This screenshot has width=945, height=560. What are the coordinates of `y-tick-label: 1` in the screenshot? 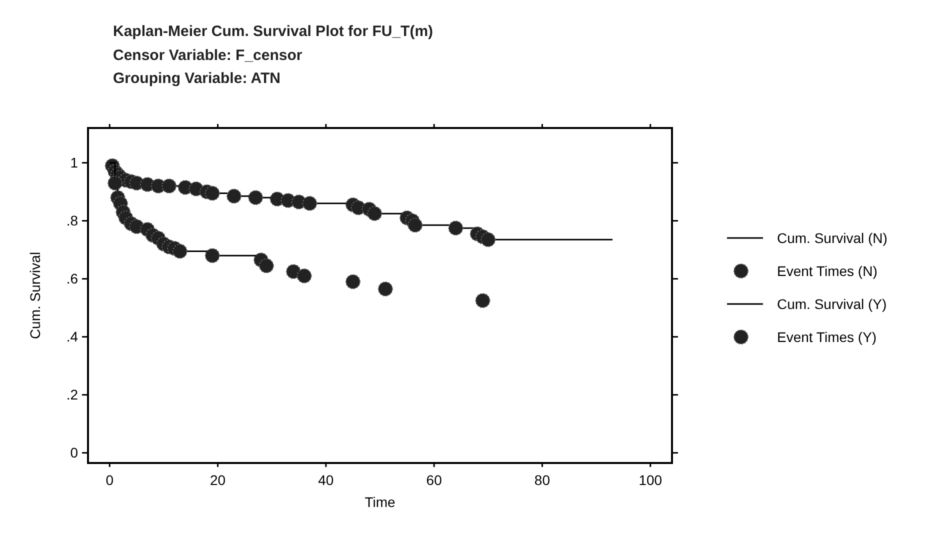 It's located at (74, 162).